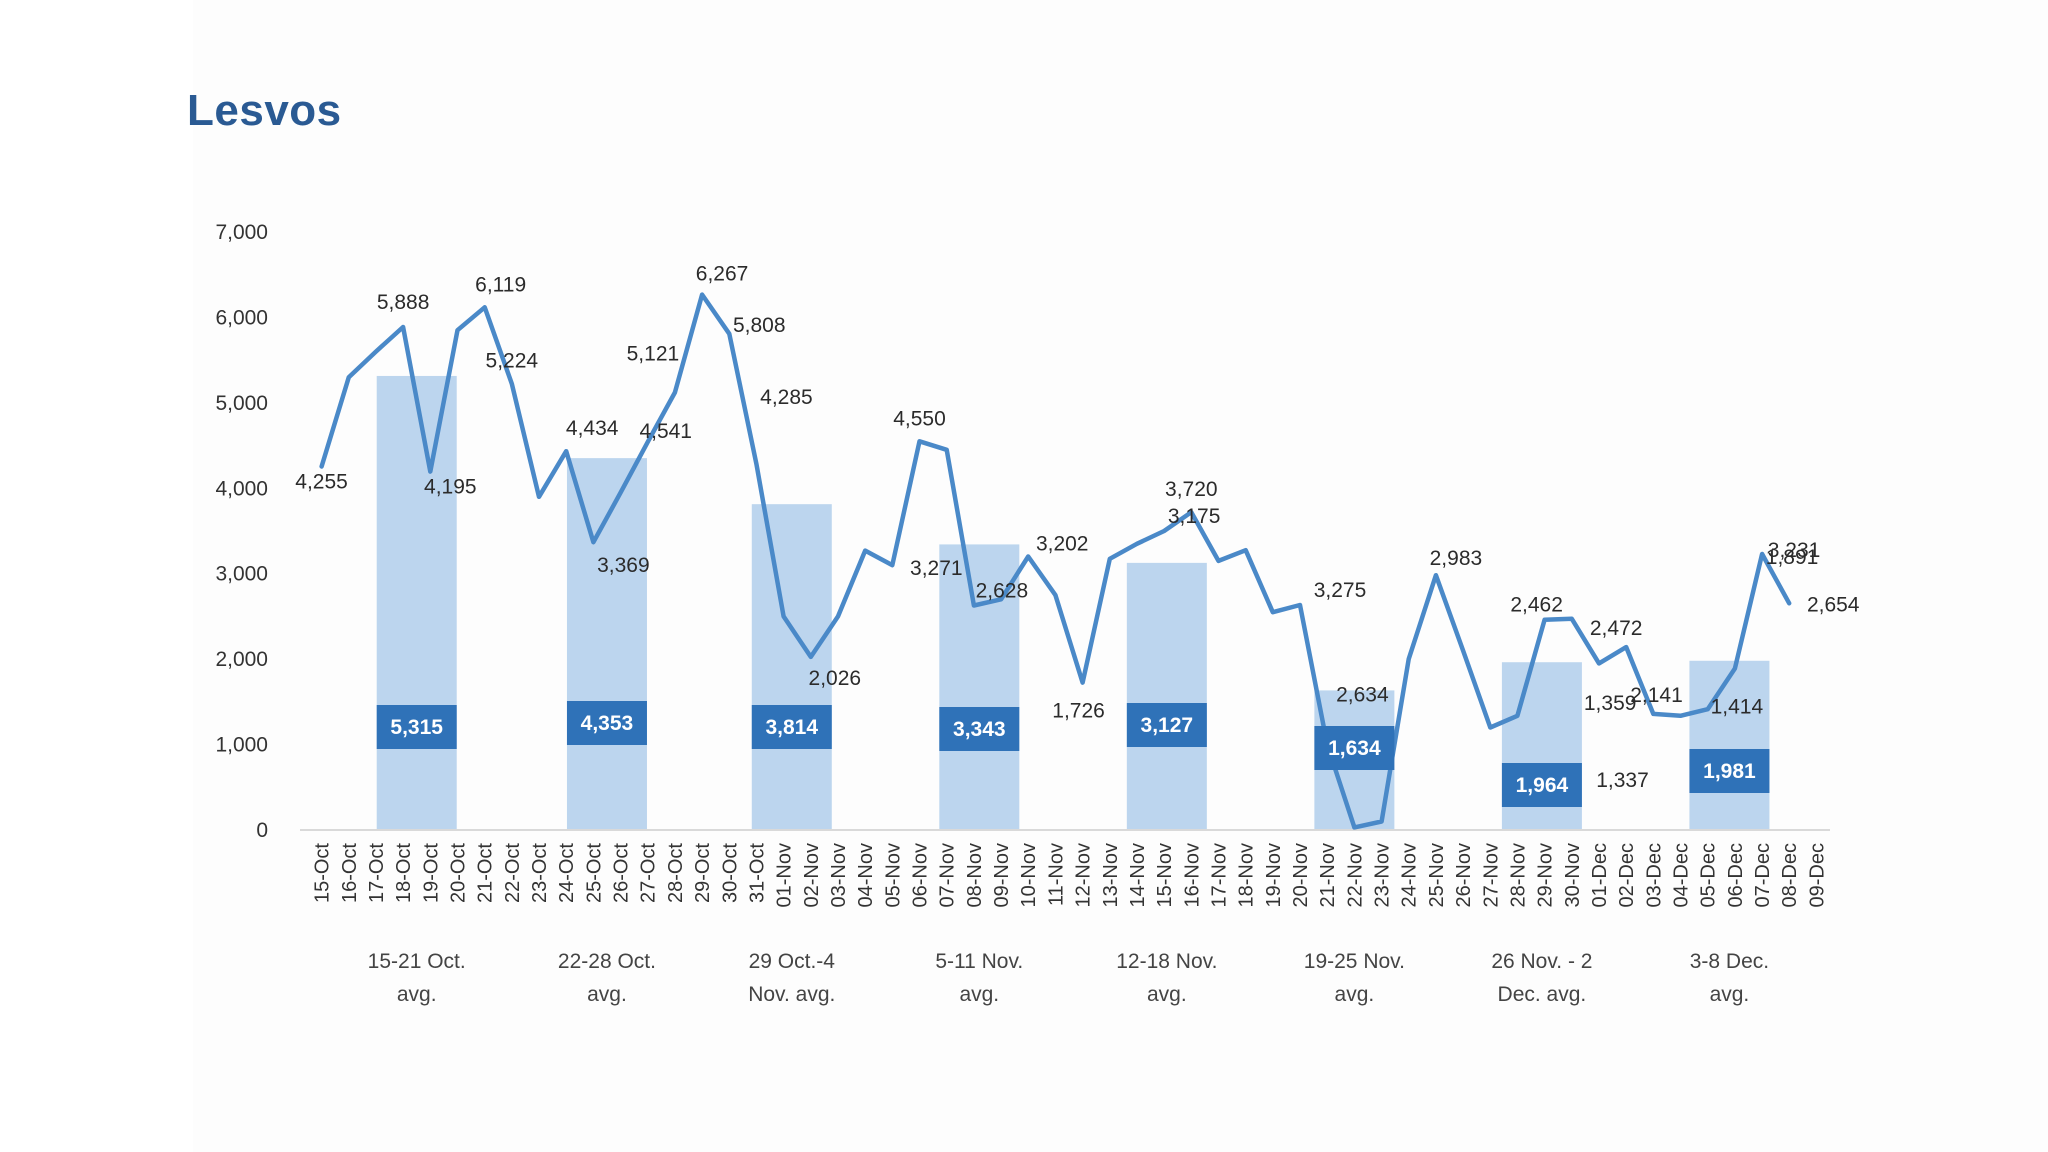  What do you see at coordinates (1301, 875) in the screenshot?
I see `x-tick-label: 20-Nov` at bounding box center [1301, 875].